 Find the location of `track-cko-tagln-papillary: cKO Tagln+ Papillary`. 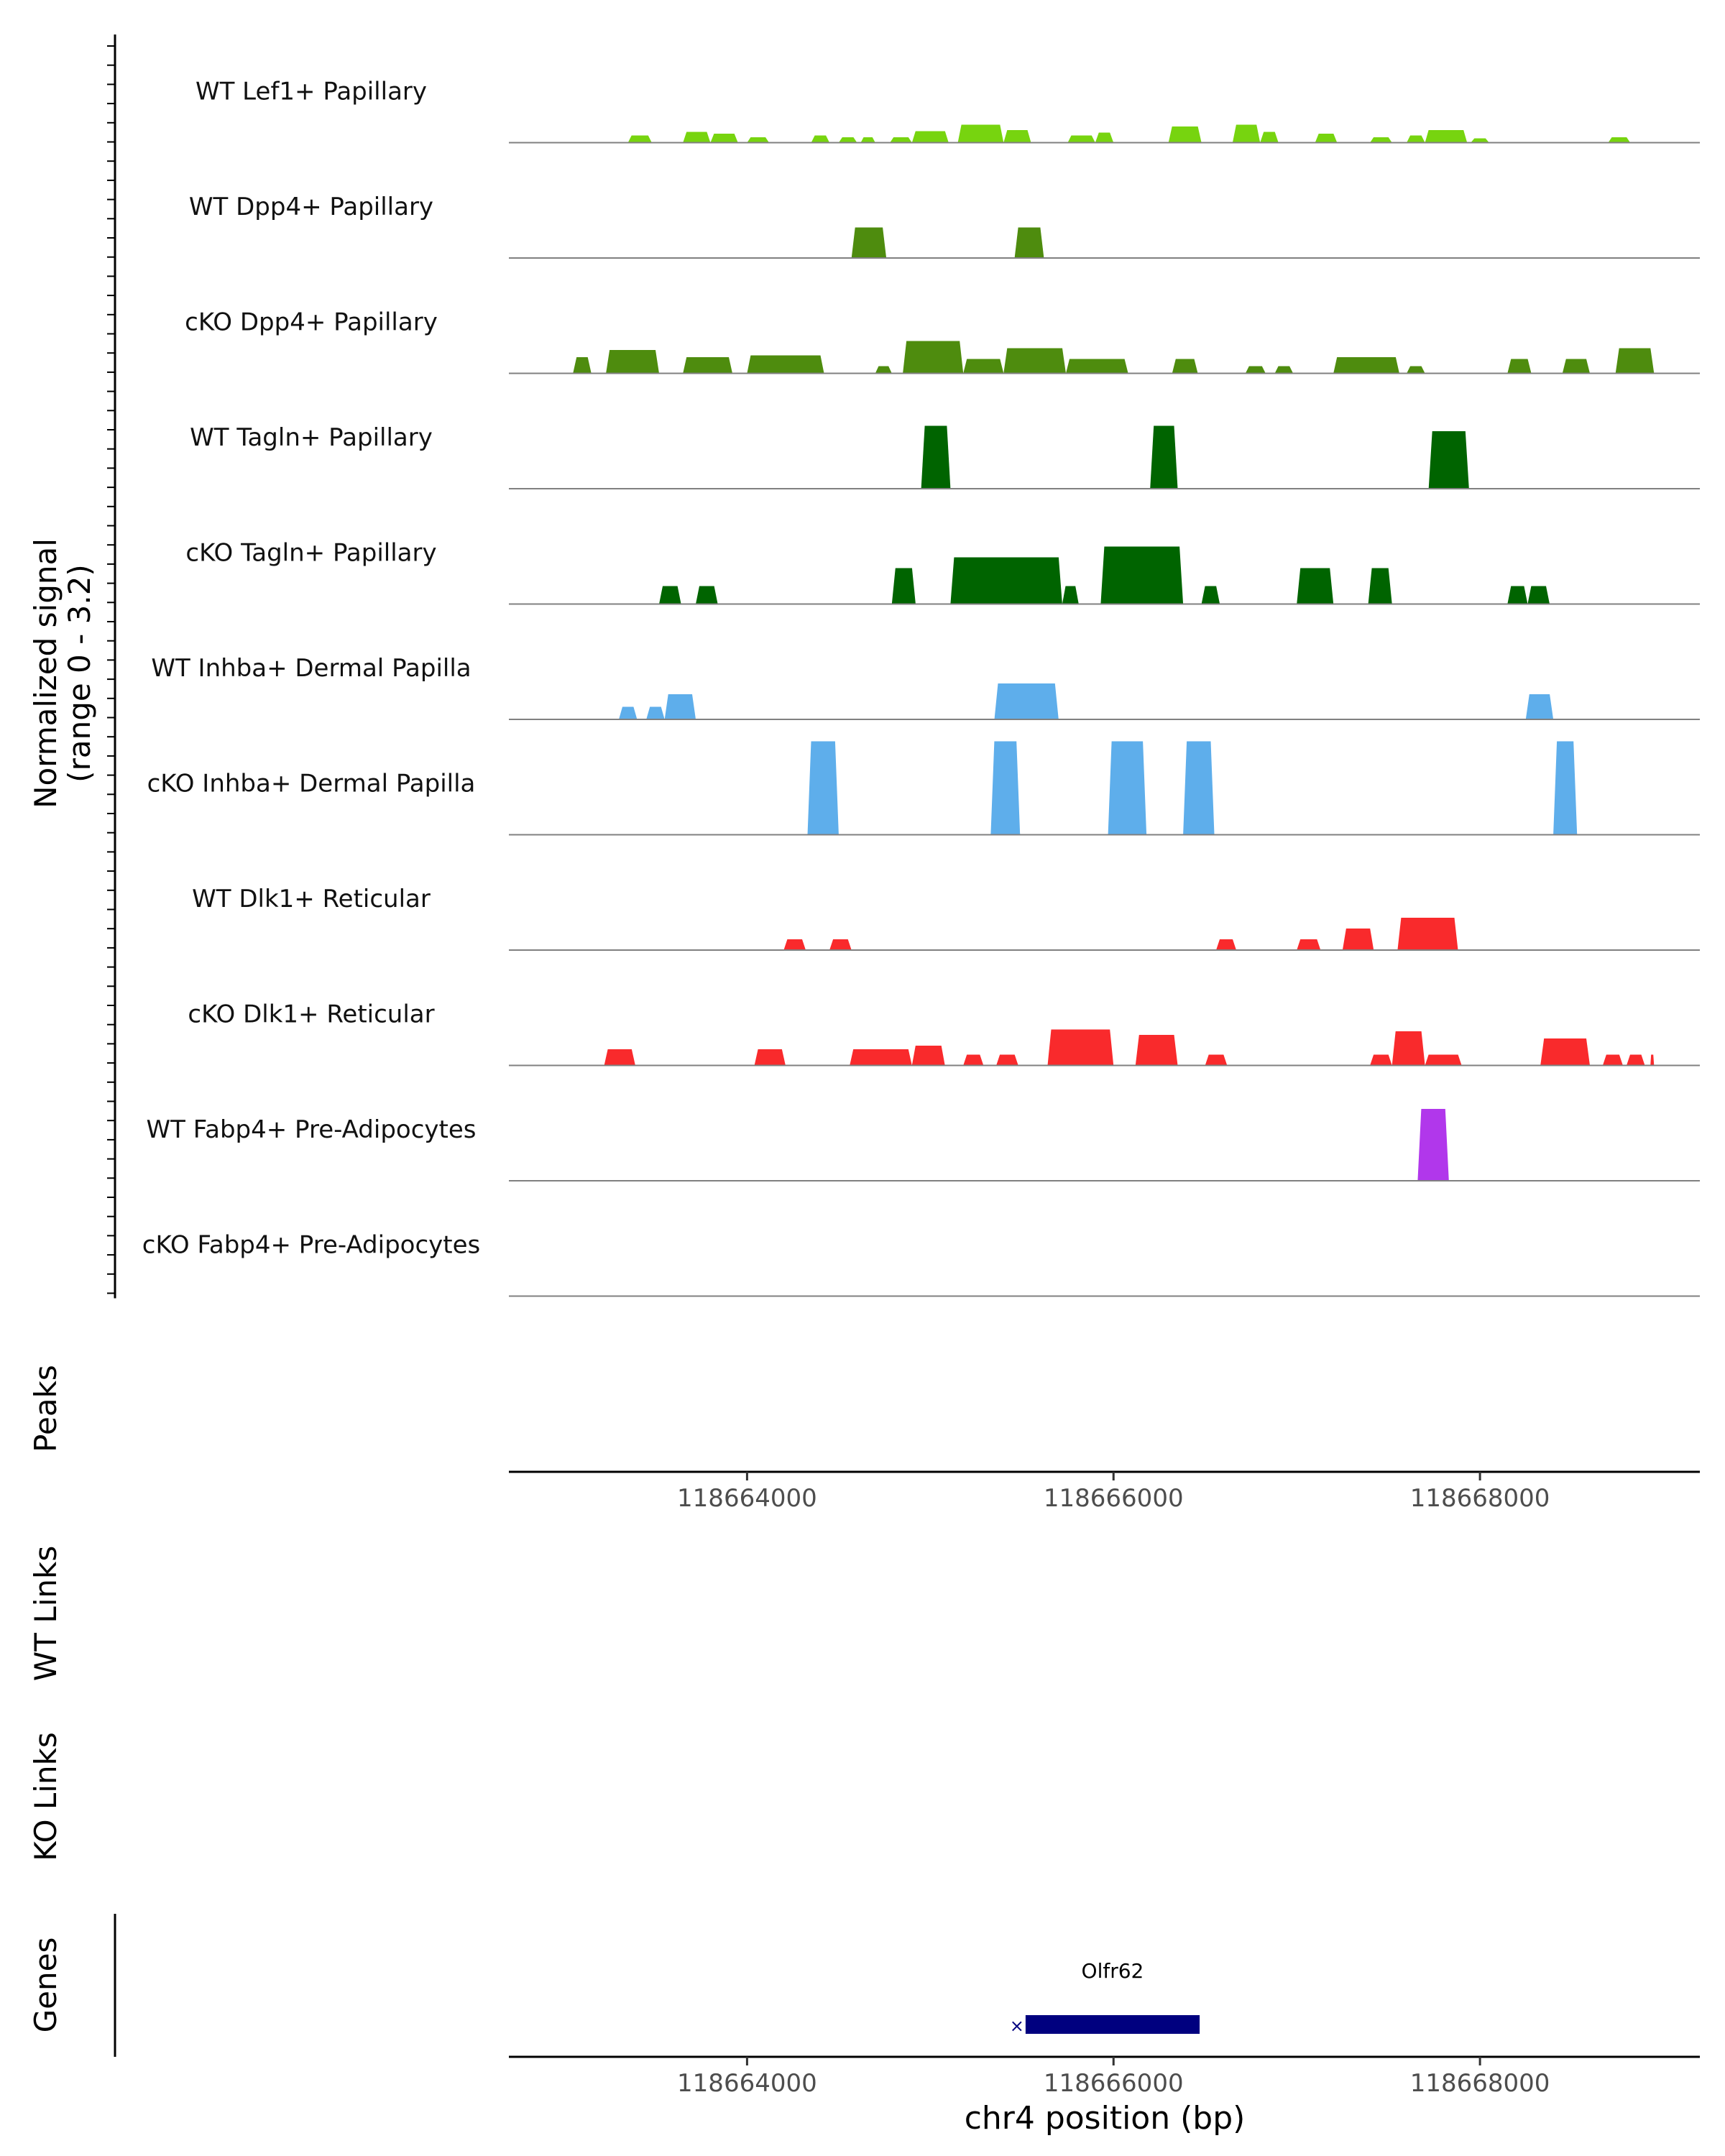

track-cko-tagln-papillary: cKO Tagln+ Papillary is located at coordinates (942, 572).